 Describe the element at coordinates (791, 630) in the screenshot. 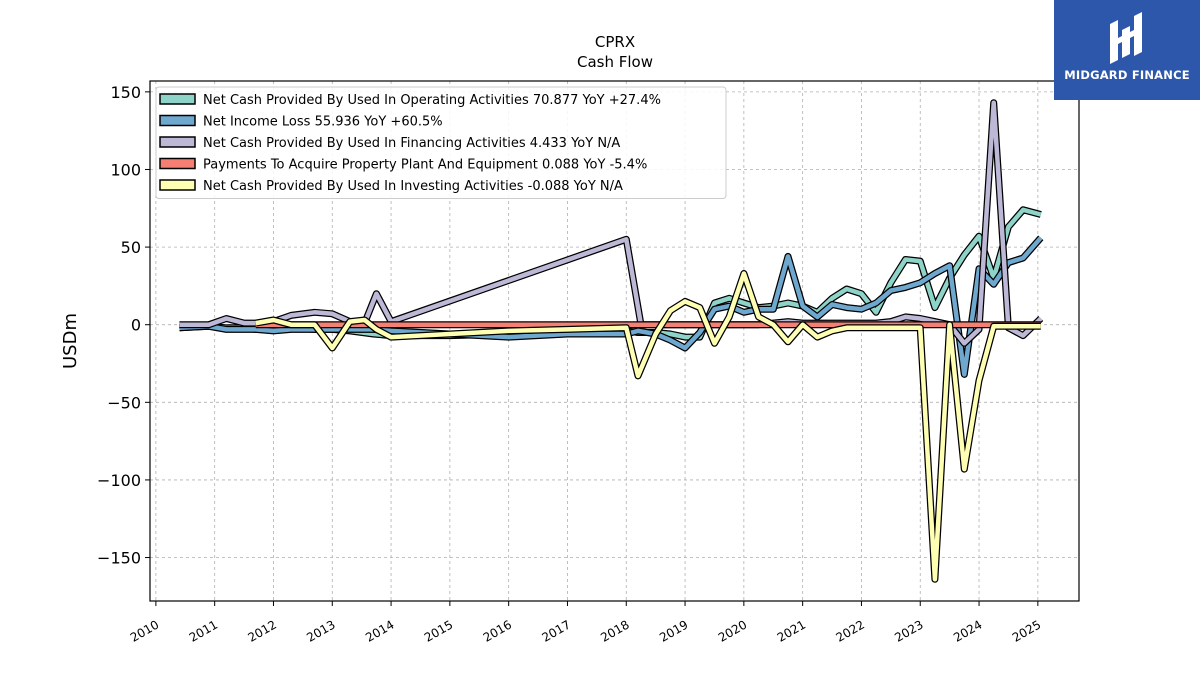

I see `x-tick-label: 2021` at that location.